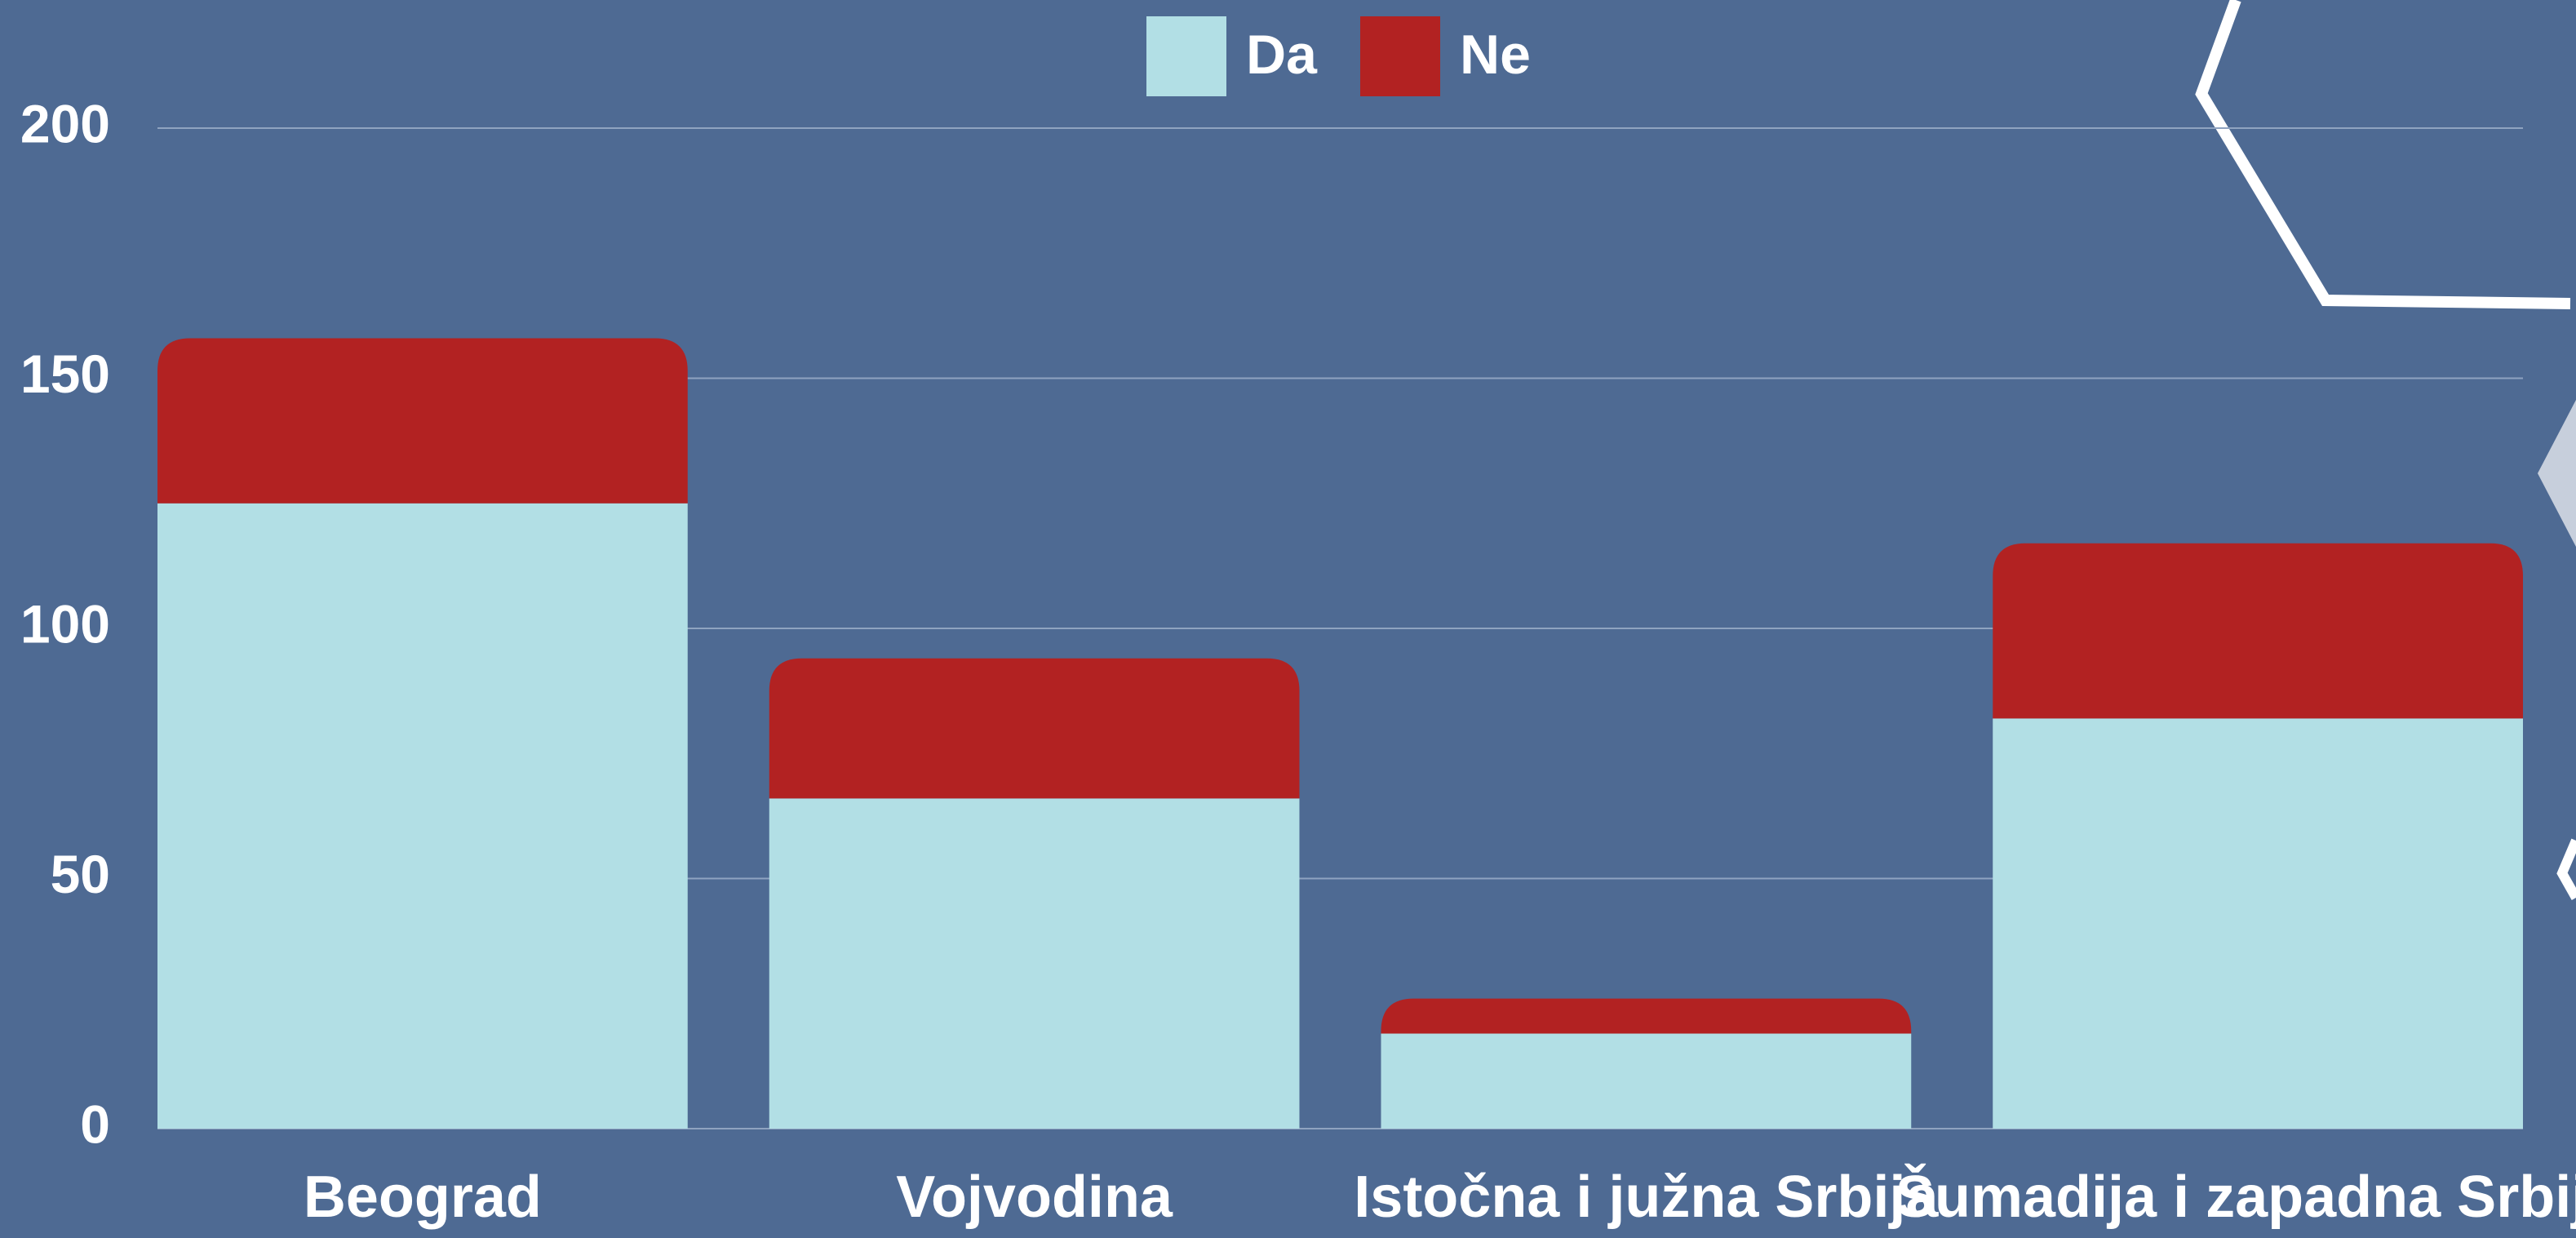 The height and width of the screenshot is (1238, 2576). What do you see at coordinates (95, 1124) in the screenshot?
I see `y-tick-label: 0` at bounding box center [95, 1124].